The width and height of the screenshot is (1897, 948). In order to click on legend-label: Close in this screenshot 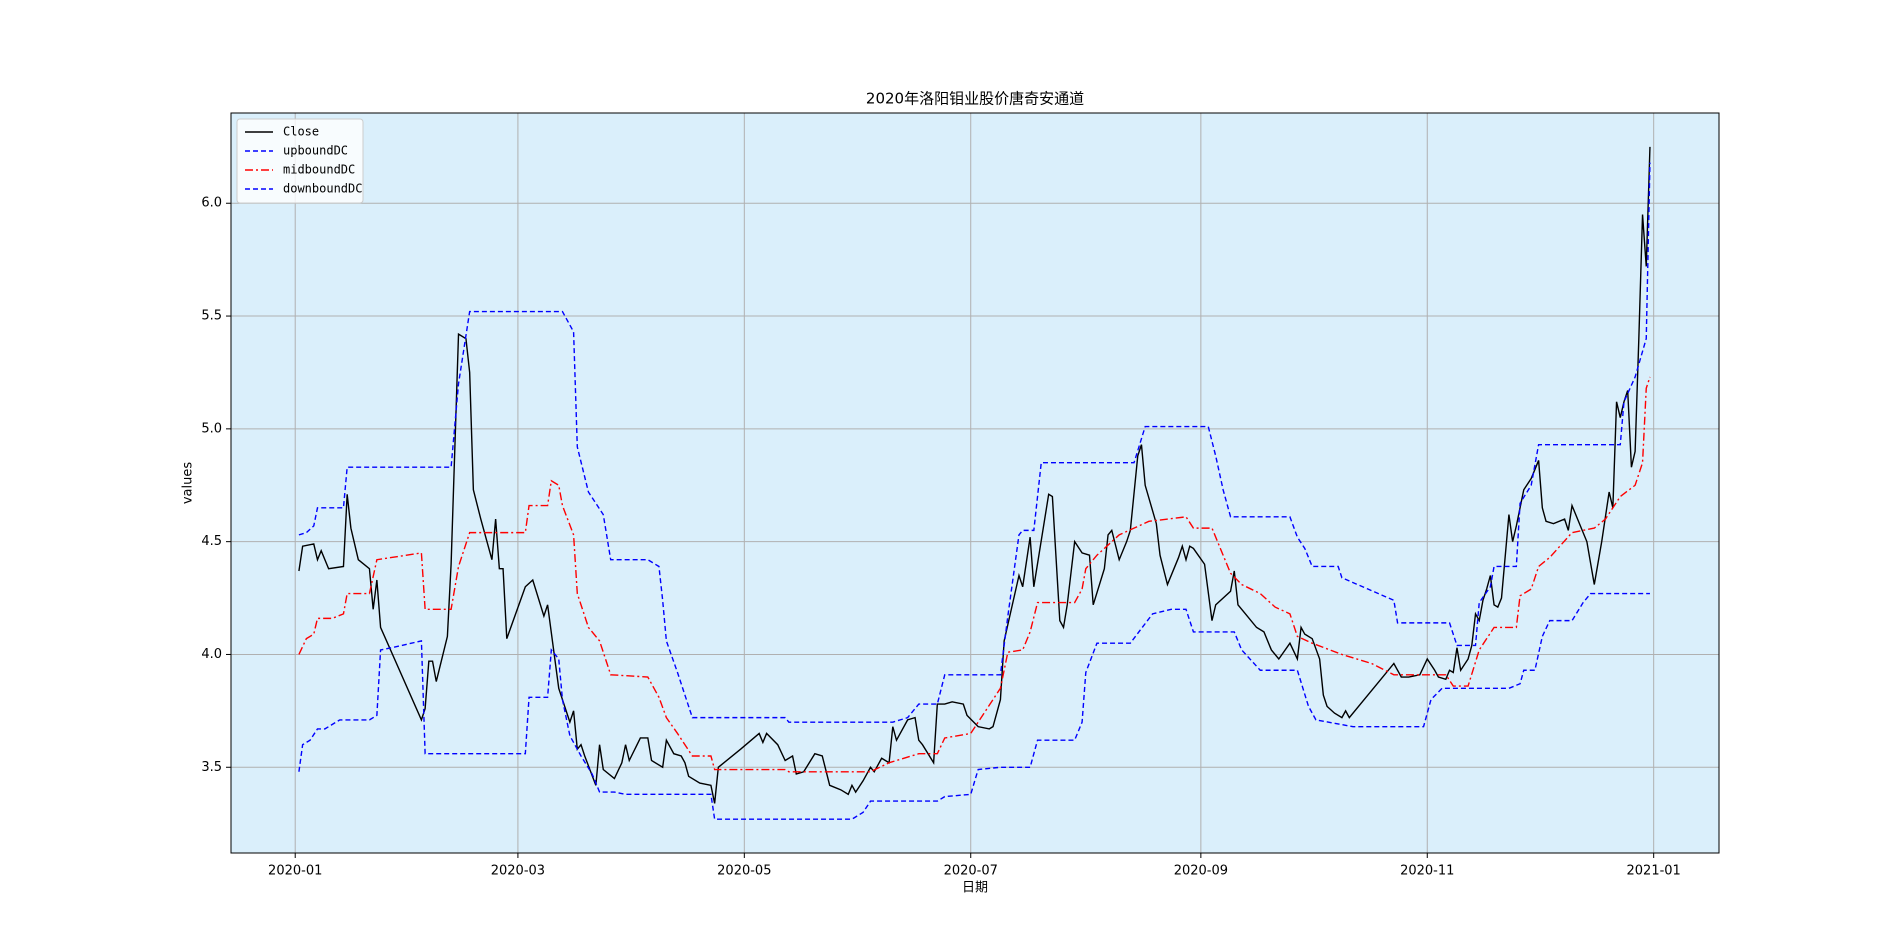, I will do `click(301, 132)`.